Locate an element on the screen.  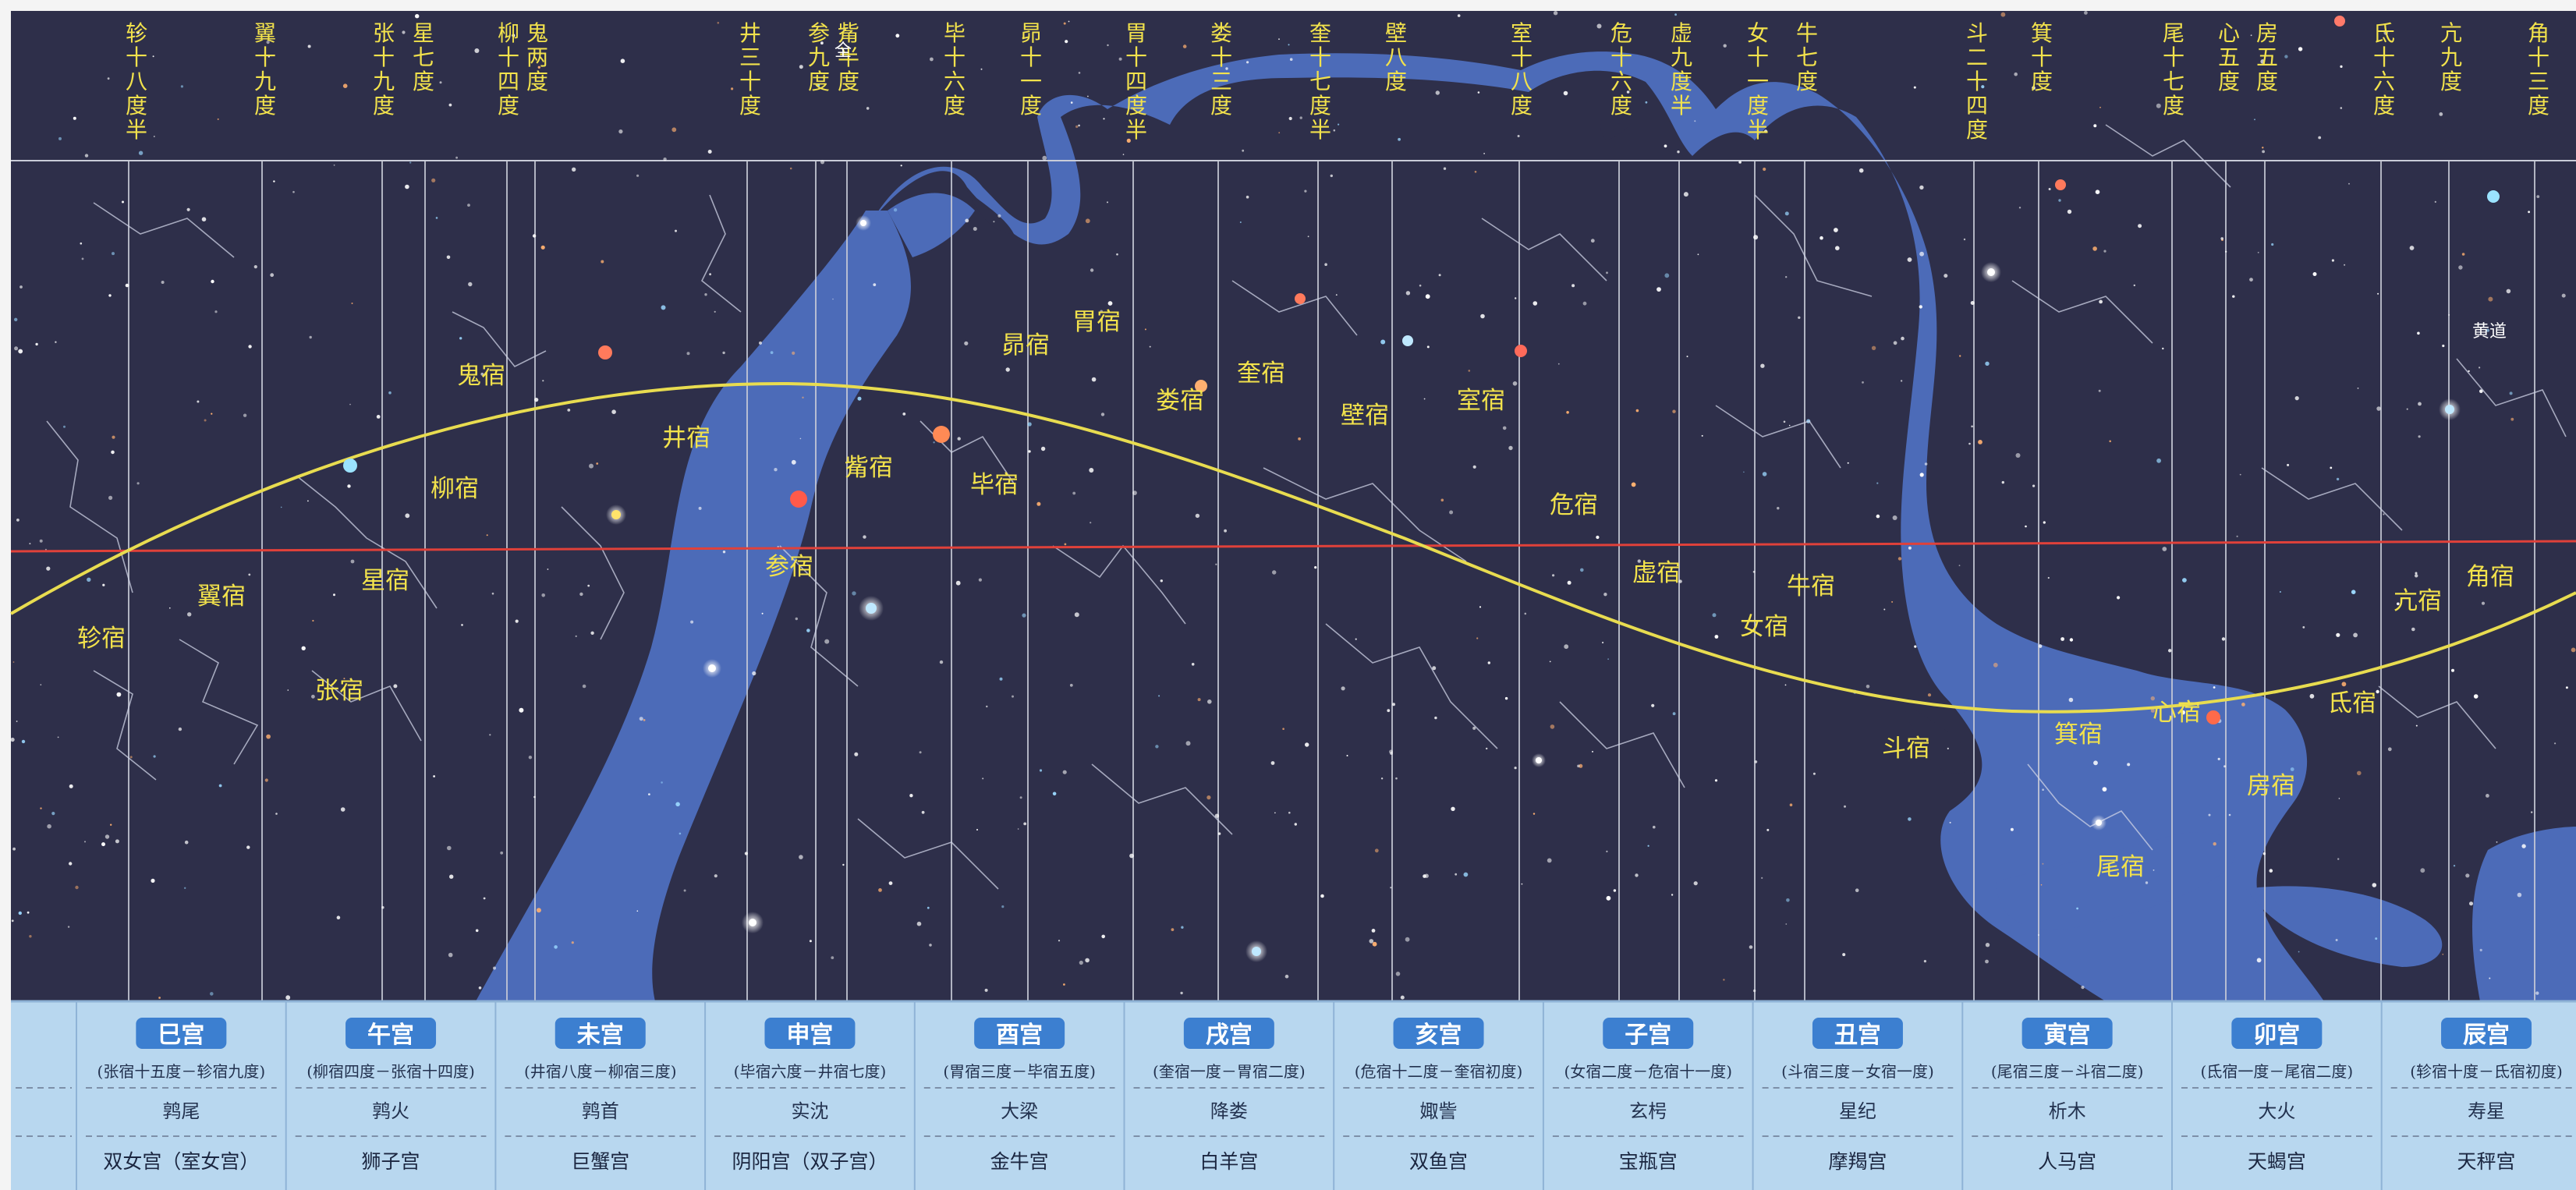
lodge-name: 井宿 is located at coordinates (686, 438).